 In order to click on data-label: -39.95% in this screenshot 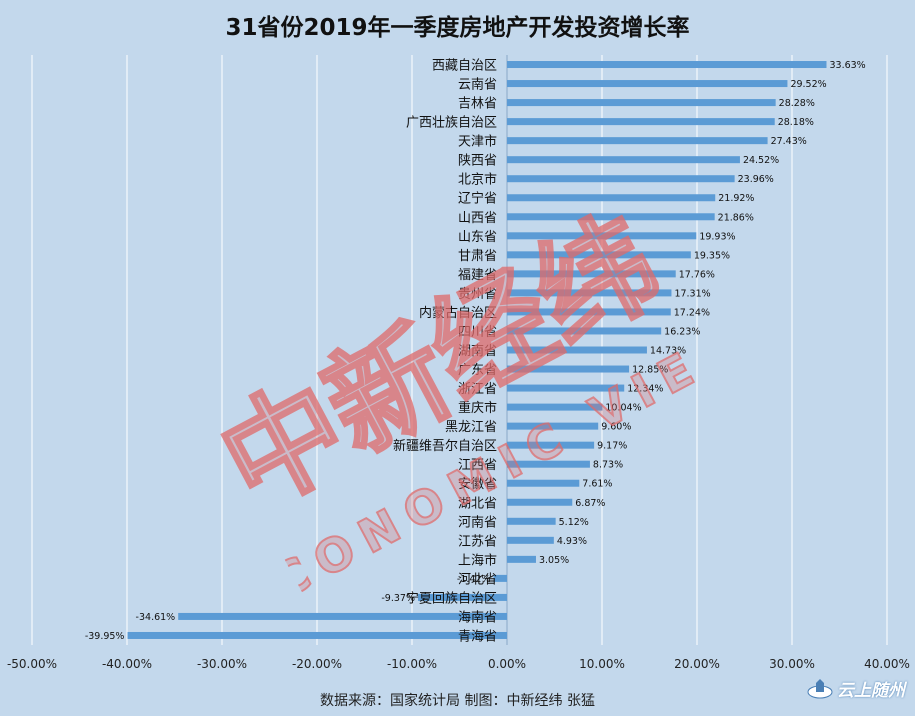, I will do `click(105, 636)`.